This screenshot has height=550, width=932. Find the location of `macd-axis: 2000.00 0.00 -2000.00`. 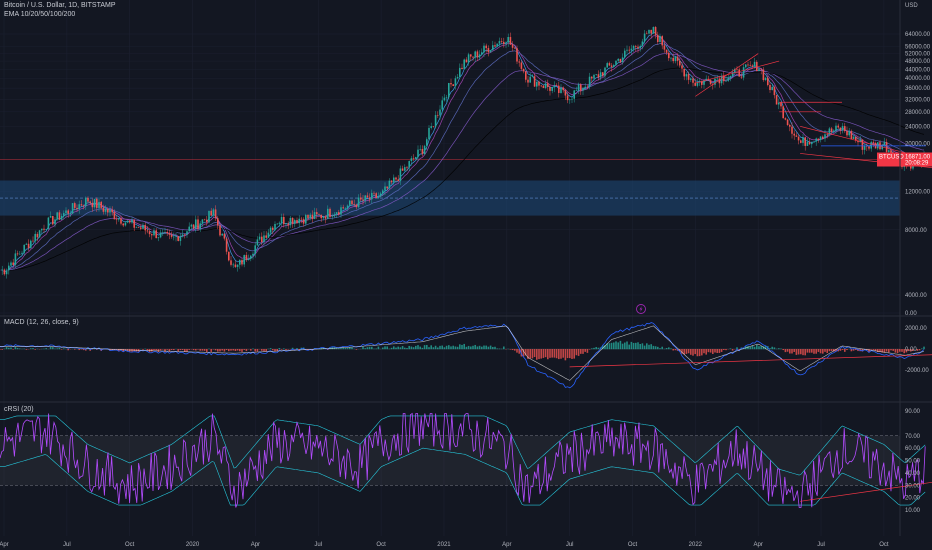

macd-axis: 2000.00 0.00 -2000.00 is located at coordinates (917, 350).